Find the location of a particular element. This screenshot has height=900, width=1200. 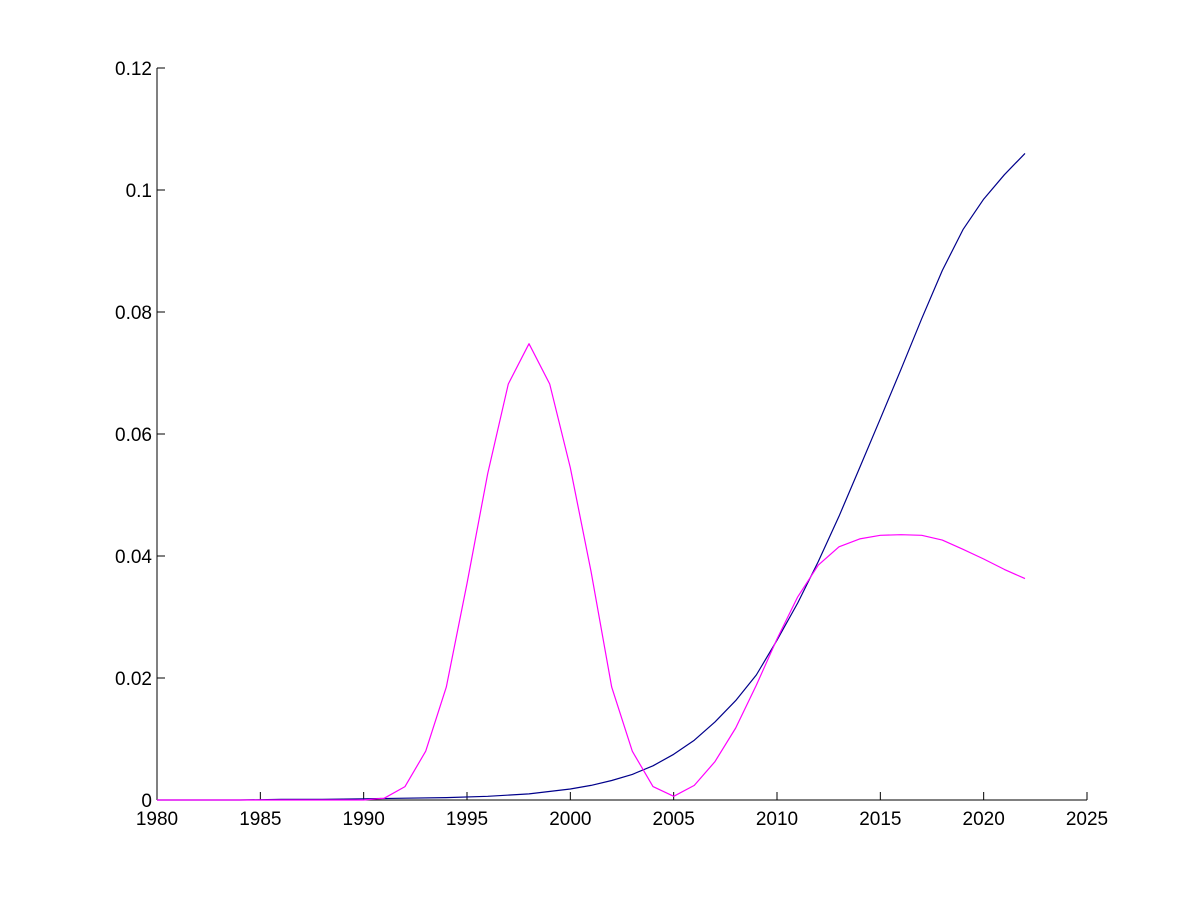

x-tick-label: 2025 is located at coordinates (1087, 819).